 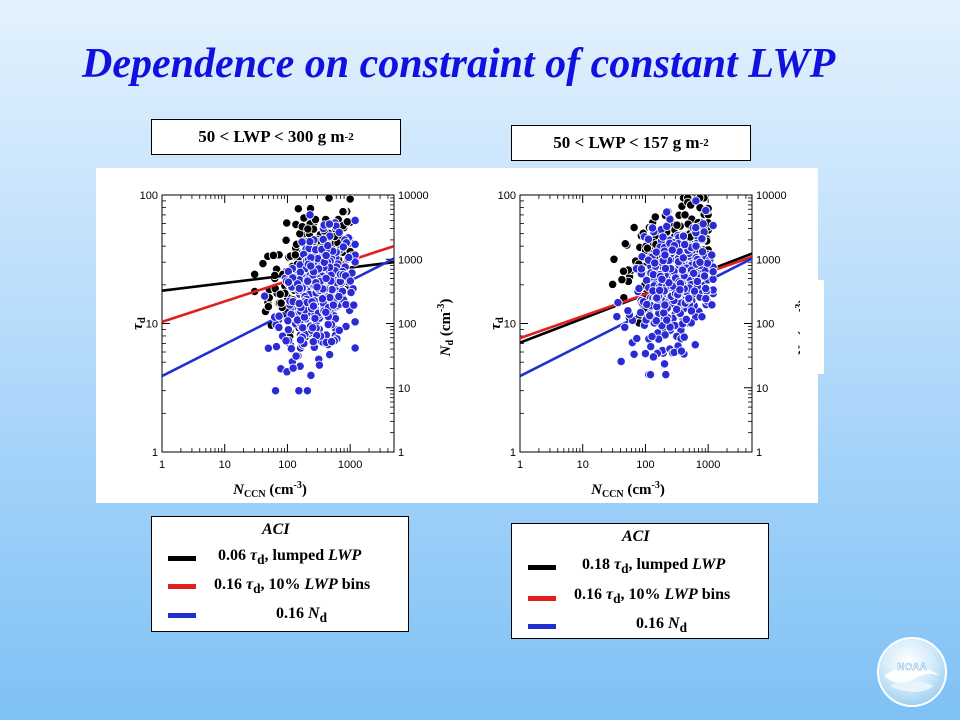 I want to click on y2-tick-label: 10000, so click(x=771, y=196).